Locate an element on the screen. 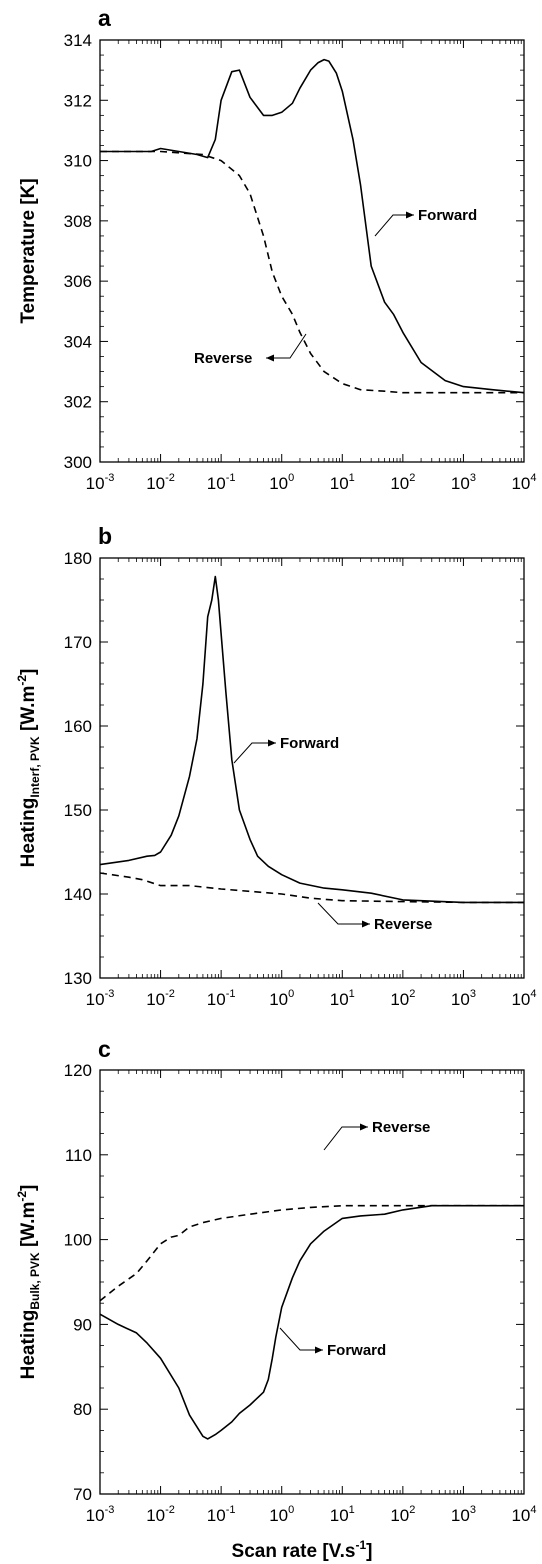  panel-label: b is located at coordinates (105, 536).